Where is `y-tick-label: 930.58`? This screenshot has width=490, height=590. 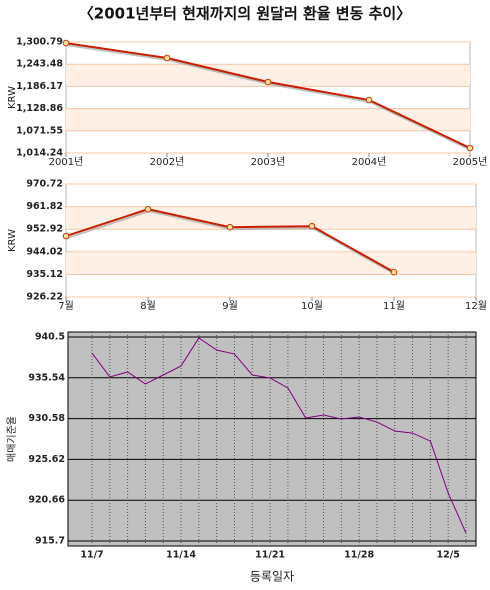 y-tick-label: 930.58 is located at coordinates (46, 418).